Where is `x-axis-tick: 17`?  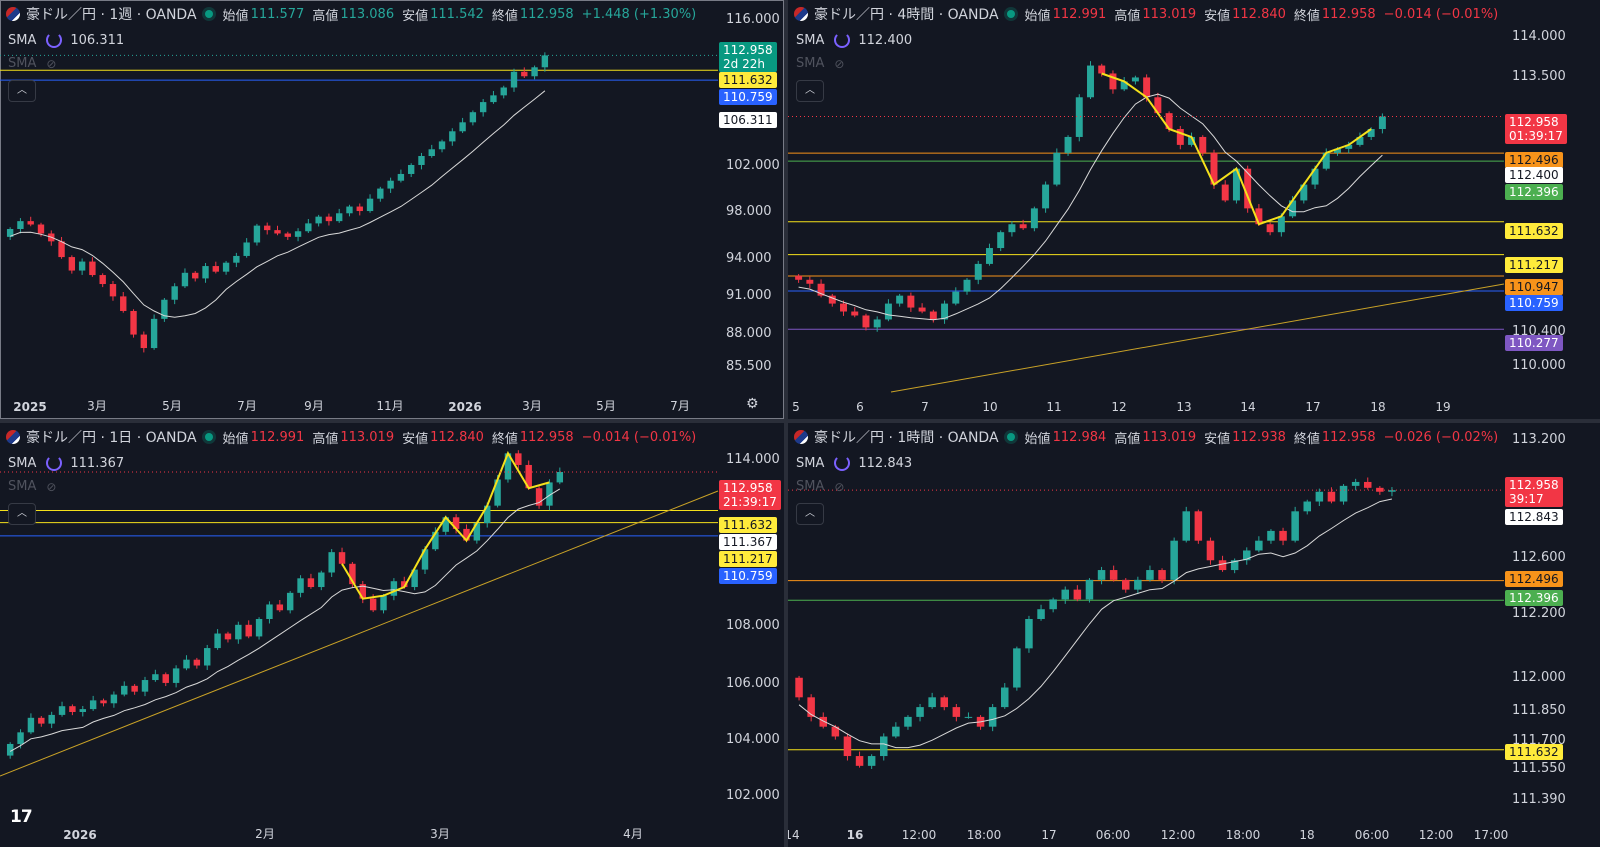
x-axis-tick: 17 is located at coordinates (1049, 835).